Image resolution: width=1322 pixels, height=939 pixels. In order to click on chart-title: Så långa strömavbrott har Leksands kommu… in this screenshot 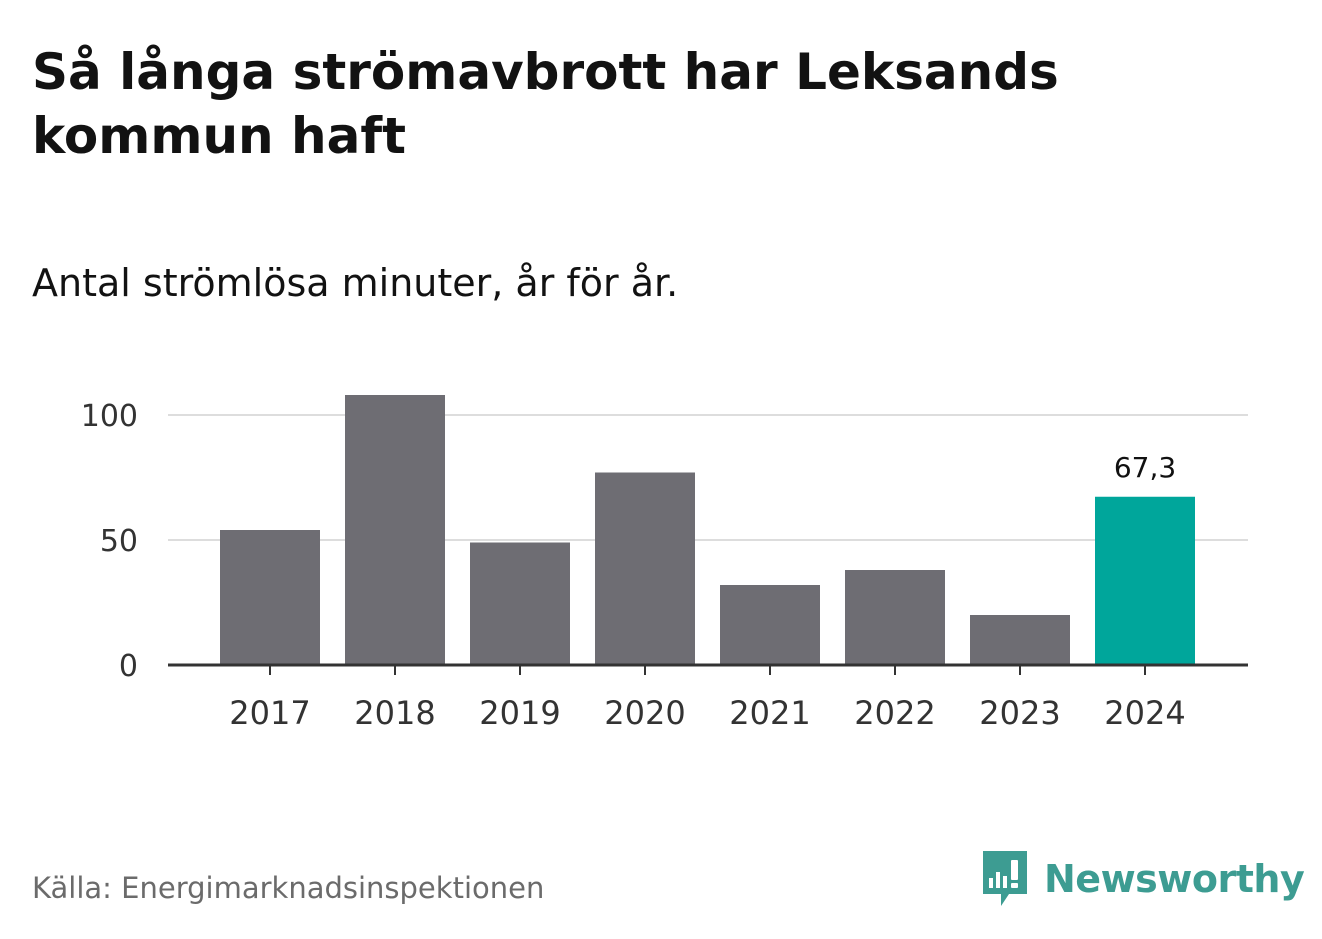, I will do `click(545, 104)`.